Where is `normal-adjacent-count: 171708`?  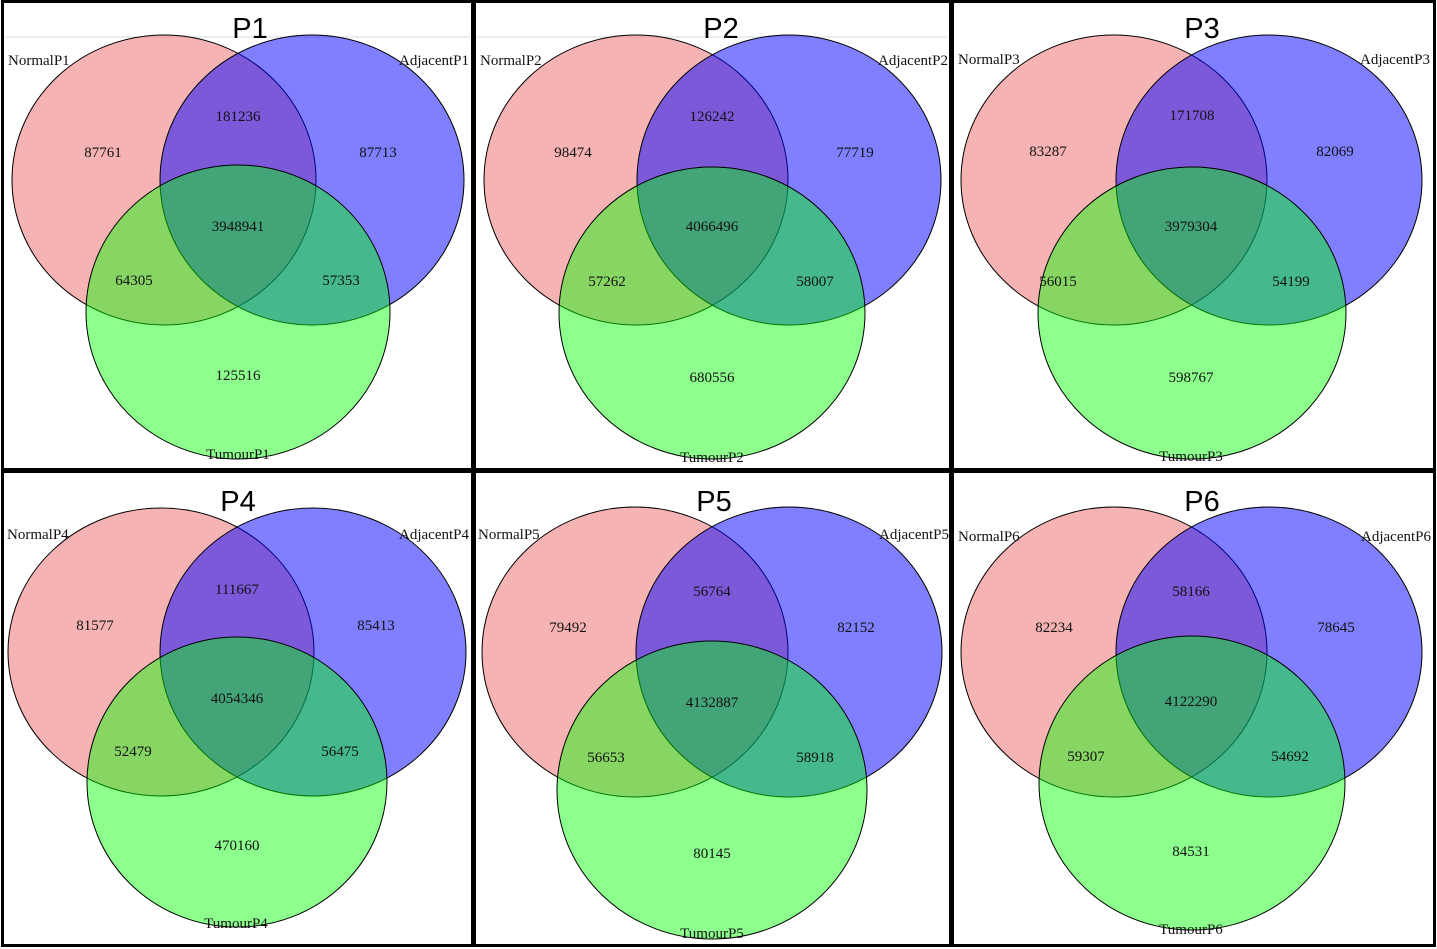 normal-adjacent-count: 171708 is located at coordinates (1192, 116).